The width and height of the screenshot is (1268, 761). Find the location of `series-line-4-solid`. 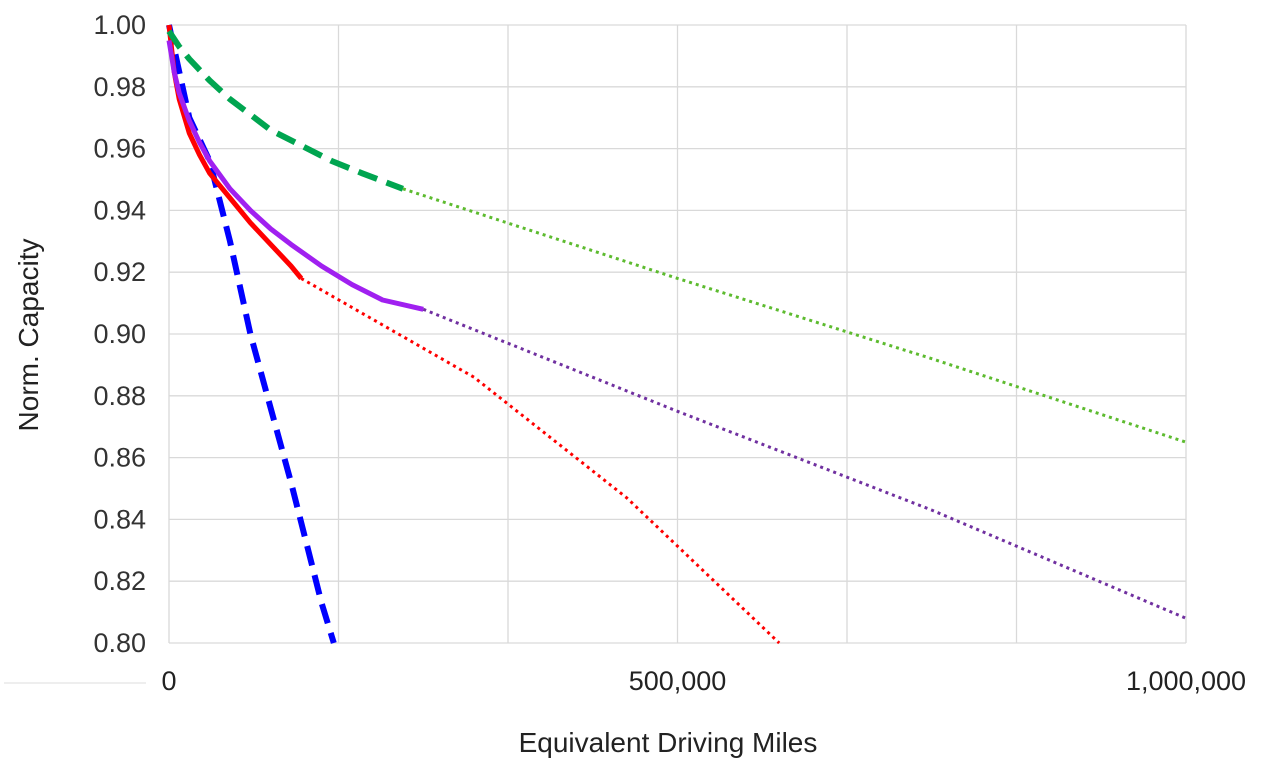

series-line-4-solid is located at coordinates (295, 176).